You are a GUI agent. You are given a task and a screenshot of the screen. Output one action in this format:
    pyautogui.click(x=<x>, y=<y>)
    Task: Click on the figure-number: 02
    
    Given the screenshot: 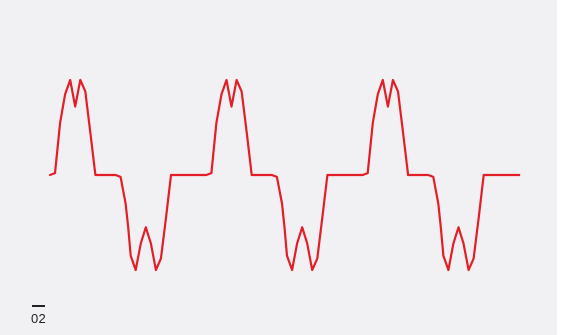 What is the action you would take?
    pyautogui.click(x=39, y=318)
    